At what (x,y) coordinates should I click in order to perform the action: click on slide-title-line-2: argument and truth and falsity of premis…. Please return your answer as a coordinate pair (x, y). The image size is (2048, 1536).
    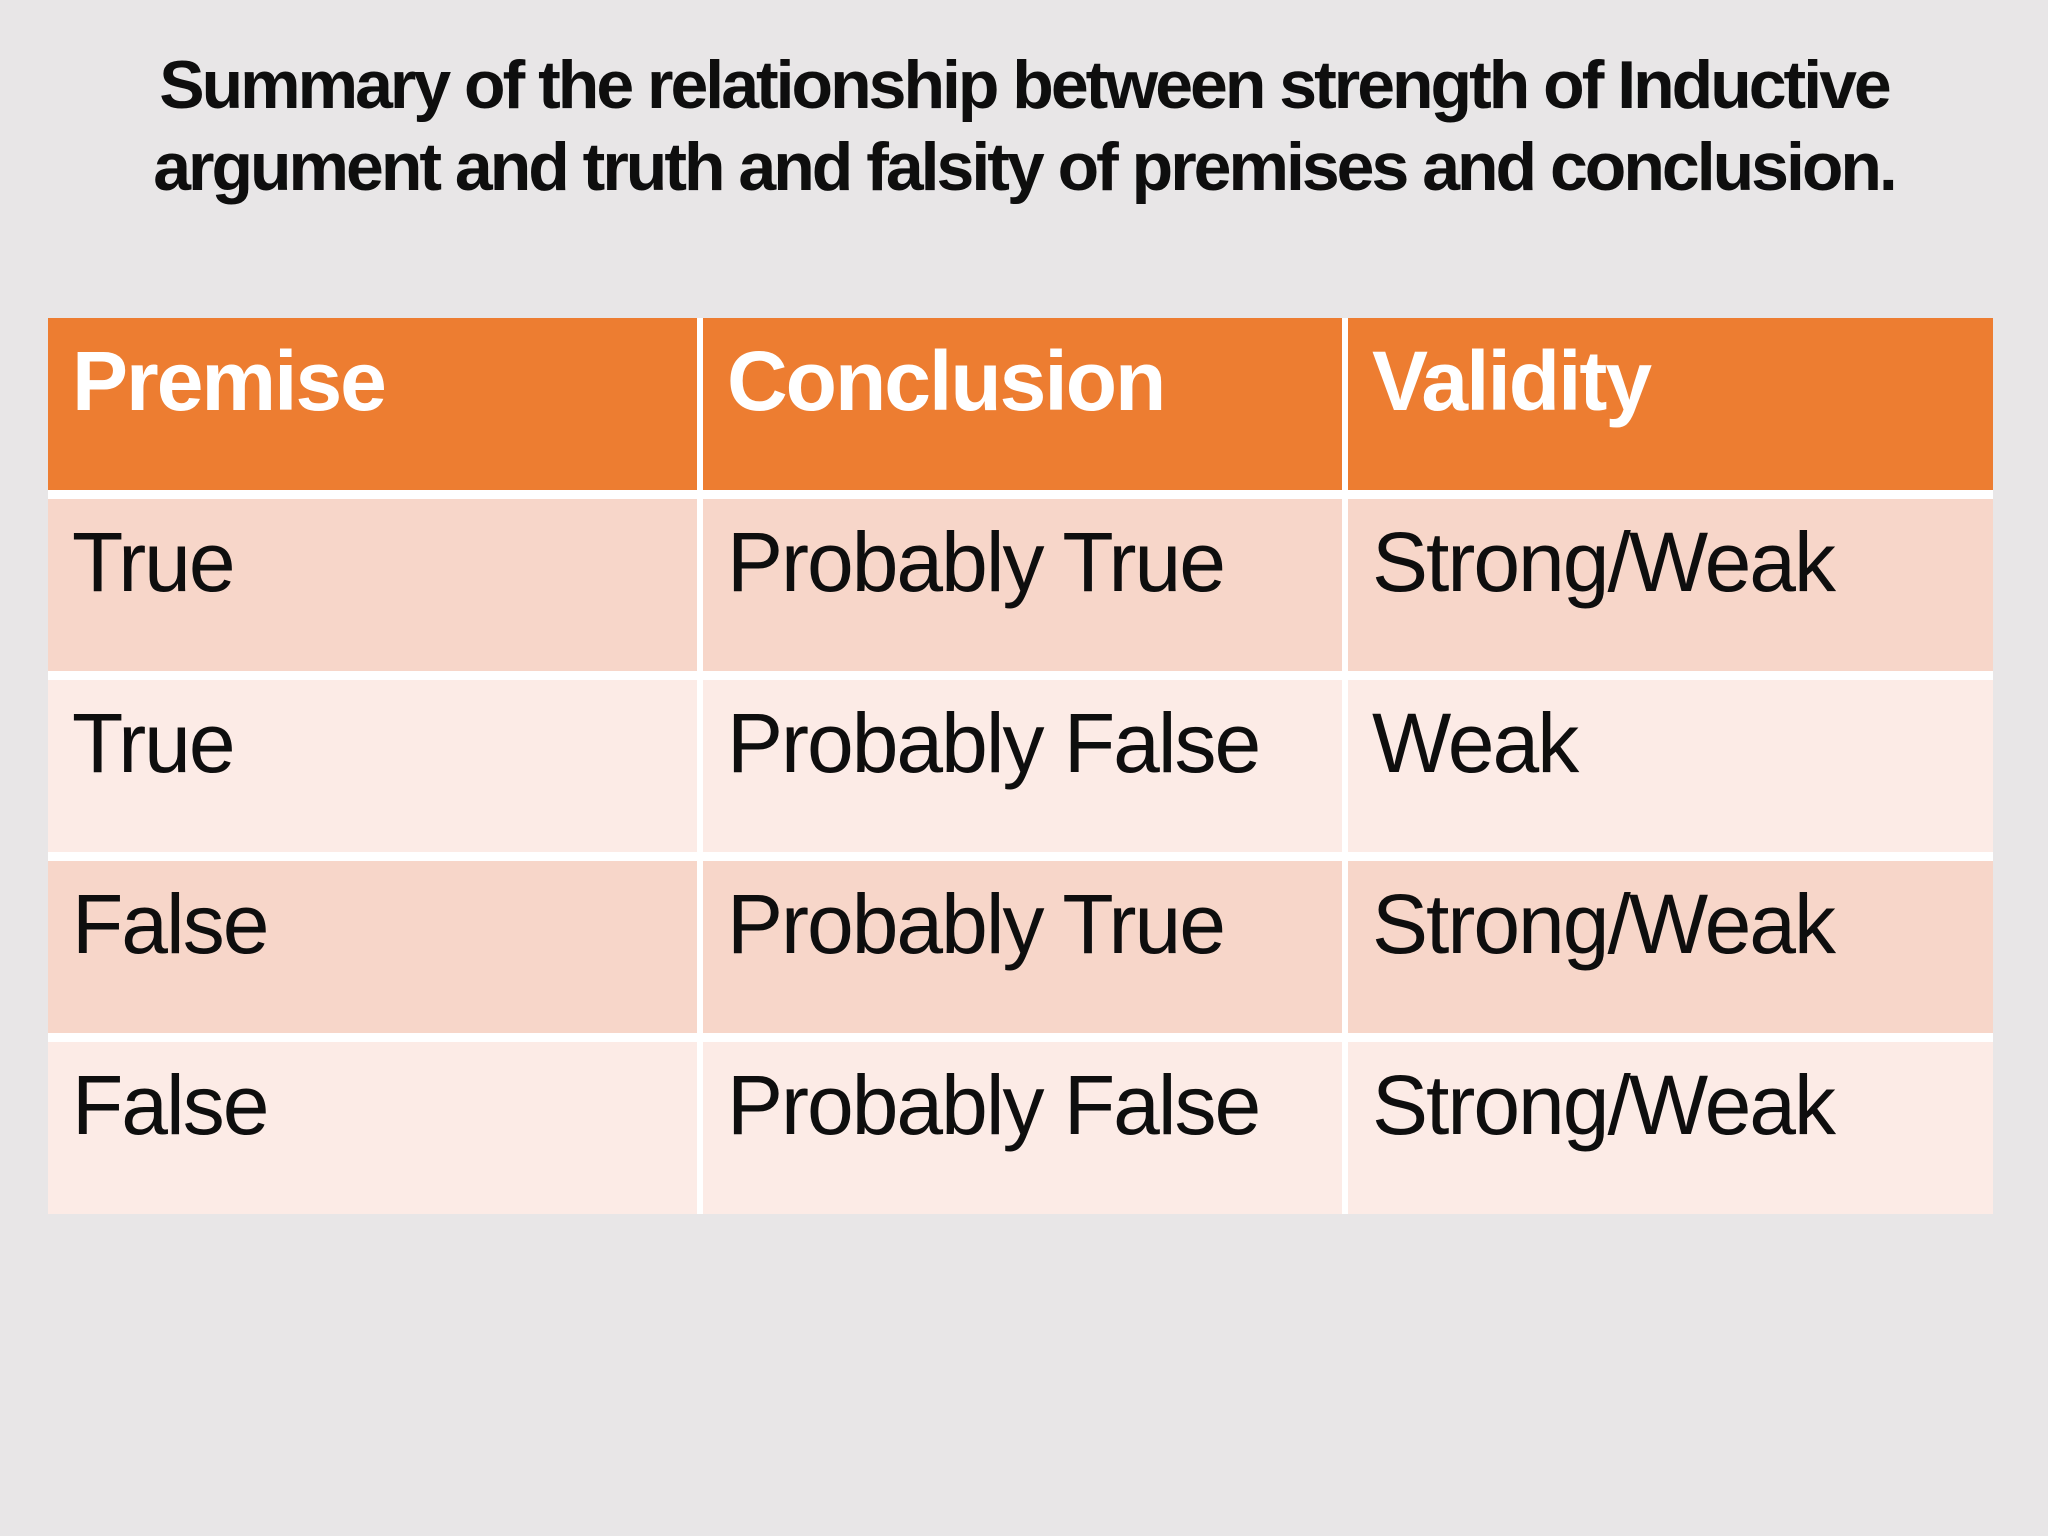
    Looking at the image, I should click on (1025, 167).